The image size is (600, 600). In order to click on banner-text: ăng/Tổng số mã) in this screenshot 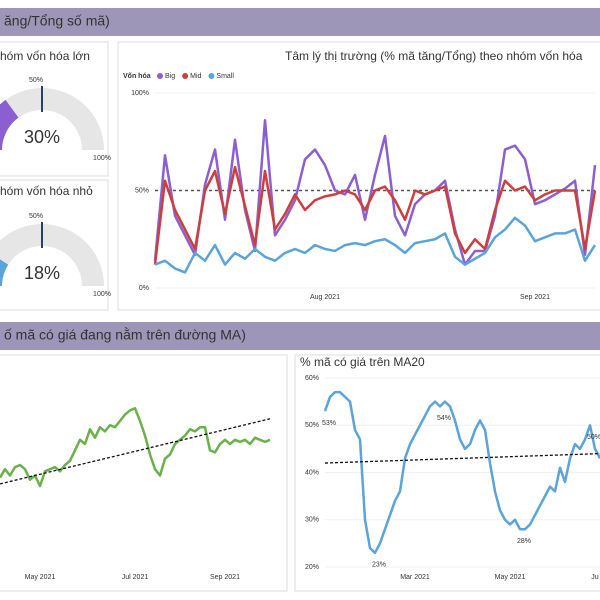, I will do `click(57, 21)`.